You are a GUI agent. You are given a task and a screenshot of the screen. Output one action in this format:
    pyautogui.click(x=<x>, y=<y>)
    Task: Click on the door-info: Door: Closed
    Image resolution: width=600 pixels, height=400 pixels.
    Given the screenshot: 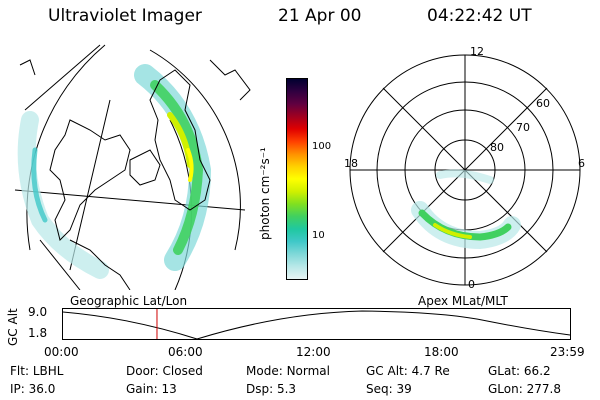 What is the action you would take?
    pyautogui.click(x=164, y=371)
    